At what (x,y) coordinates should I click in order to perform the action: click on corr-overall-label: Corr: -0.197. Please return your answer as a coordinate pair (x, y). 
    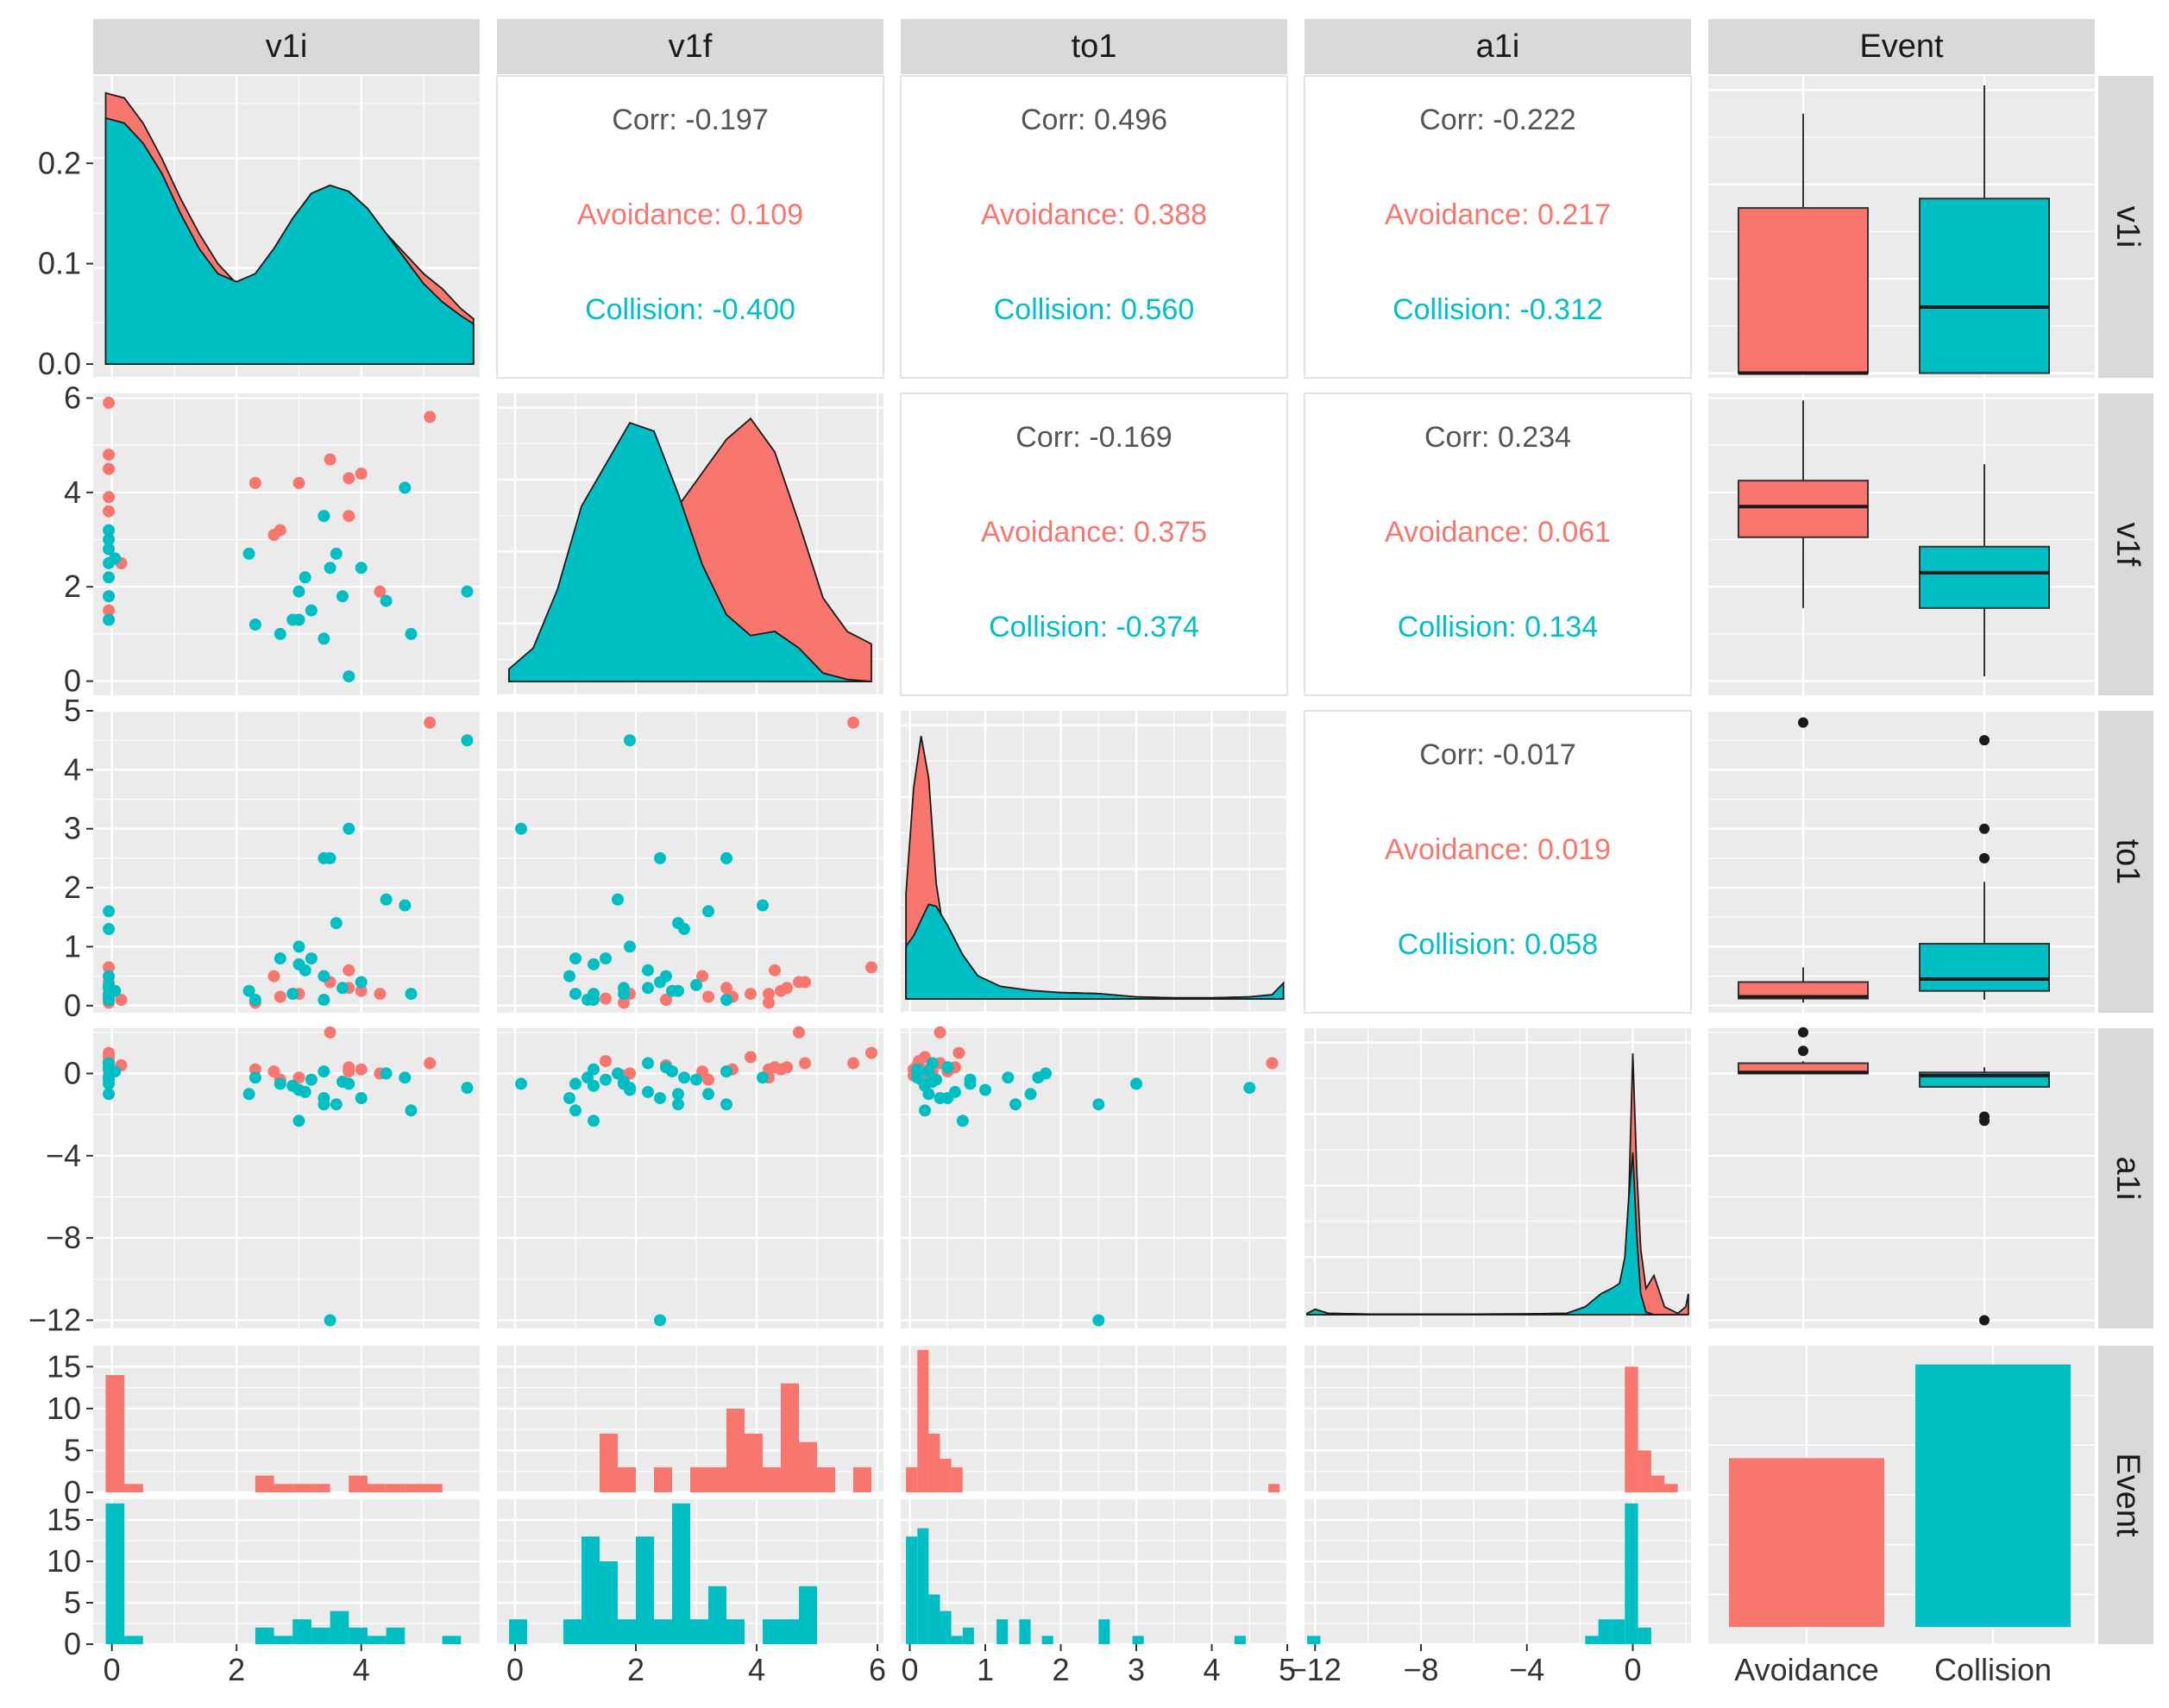
    Looking at the image, I should click on (690, 120).